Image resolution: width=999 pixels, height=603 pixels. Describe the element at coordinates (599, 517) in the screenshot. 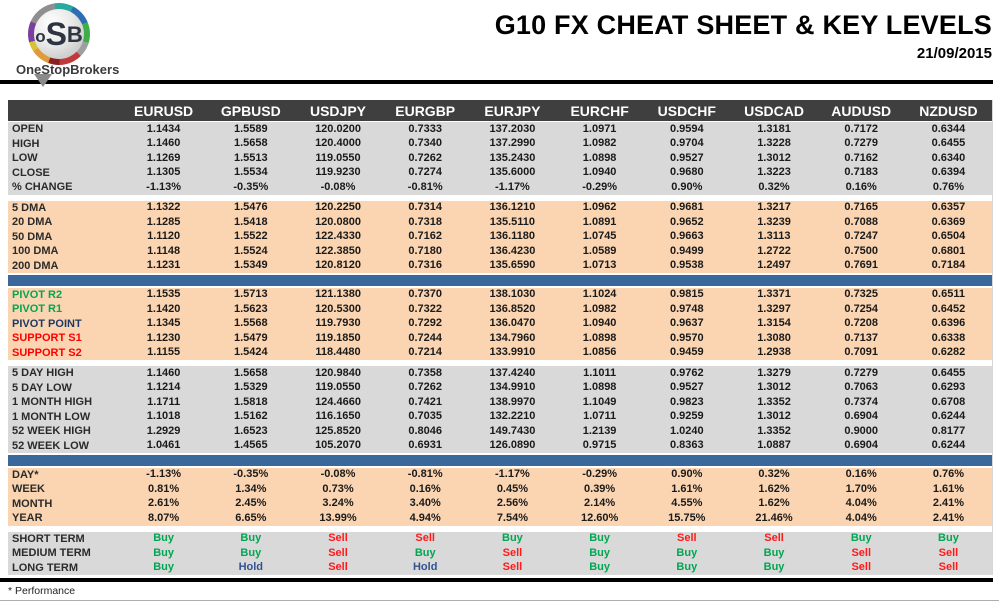

I see `cell: 12.60%` at that location.